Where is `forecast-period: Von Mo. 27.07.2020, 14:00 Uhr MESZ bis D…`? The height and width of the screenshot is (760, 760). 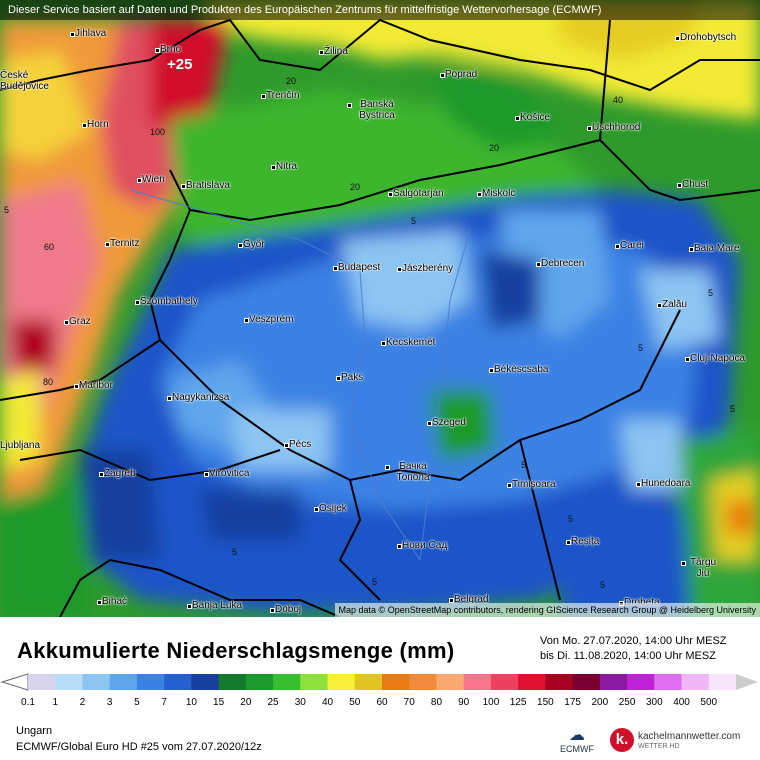 forecast-period: Von Mo. 27.07.2020, 14:00 Uhr MESZ bis D… is located at coordinates (633, 649).